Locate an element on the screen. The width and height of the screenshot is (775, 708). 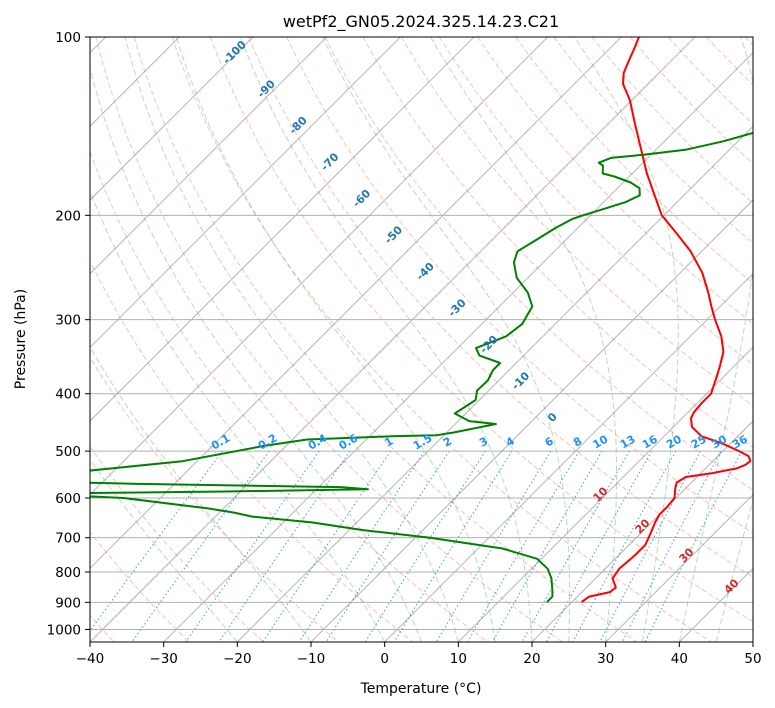
x-tick-label: 50 is located at coordinates (752, 659).